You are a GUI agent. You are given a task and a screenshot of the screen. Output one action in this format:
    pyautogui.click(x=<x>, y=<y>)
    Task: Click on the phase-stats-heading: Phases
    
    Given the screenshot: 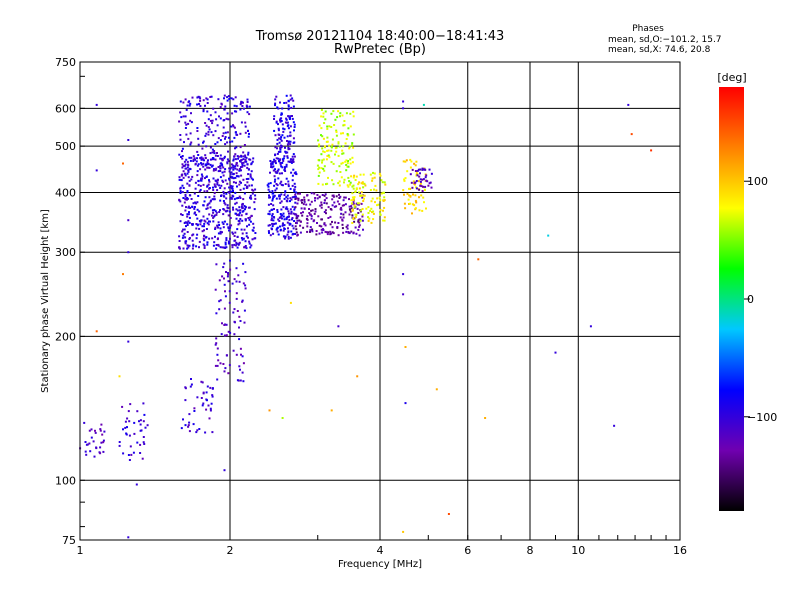 What is the action you would take?
    pyautogui.click(x=648, y=29)
    